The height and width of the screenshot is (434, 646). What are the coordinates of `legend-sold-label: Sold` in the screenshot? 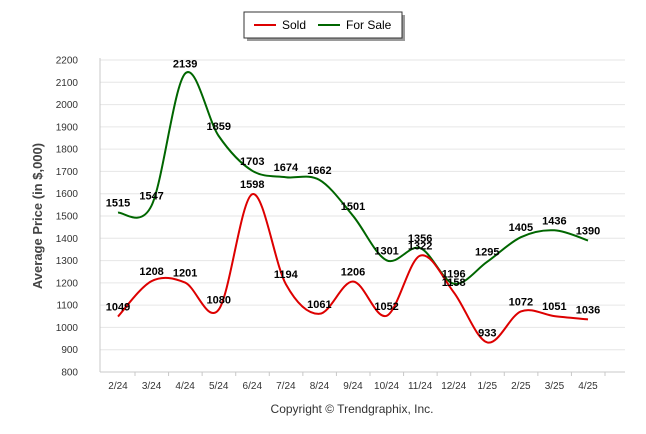 It's located at (294, 25).